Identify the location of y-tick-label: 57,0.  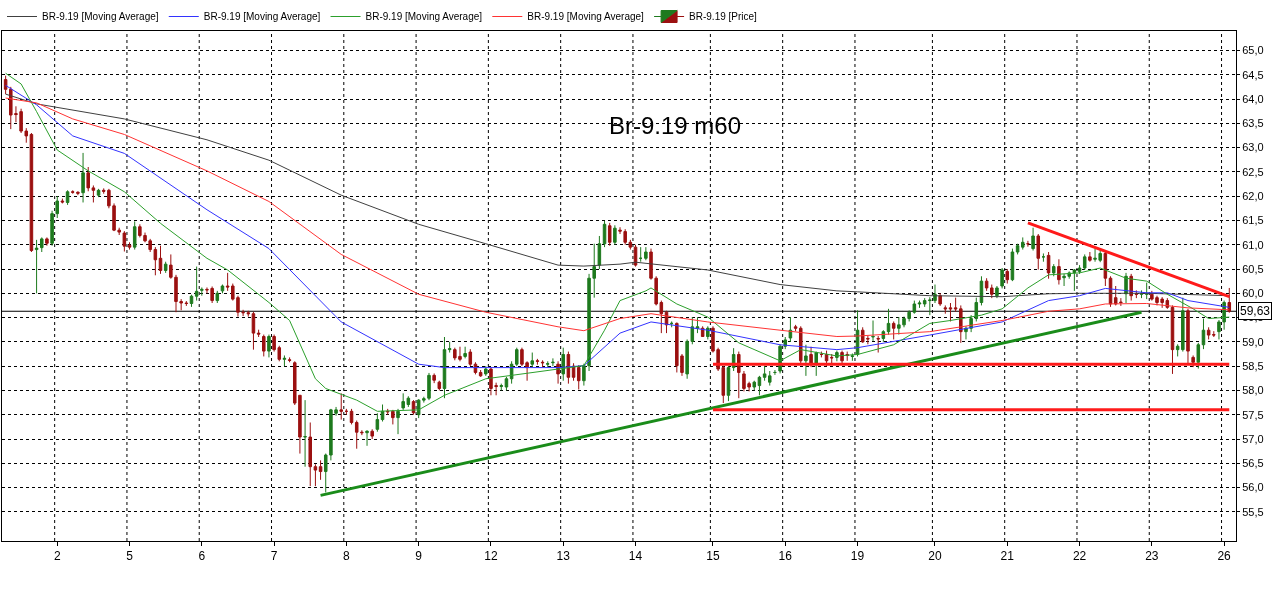
(1253, 438).